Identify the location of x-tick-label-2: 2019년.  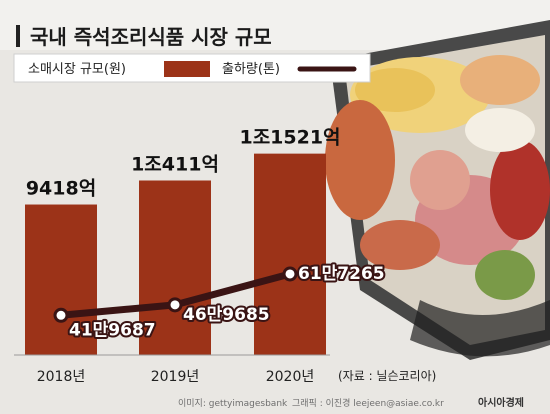
(175, 377).